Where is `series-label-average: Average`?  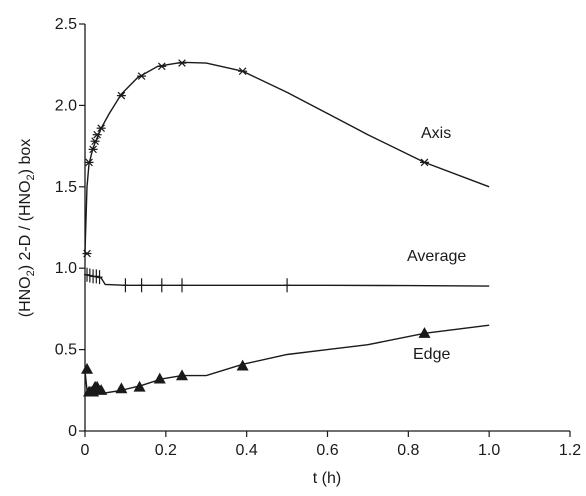 series-label-average: Average is located at coordinates (436, 256).